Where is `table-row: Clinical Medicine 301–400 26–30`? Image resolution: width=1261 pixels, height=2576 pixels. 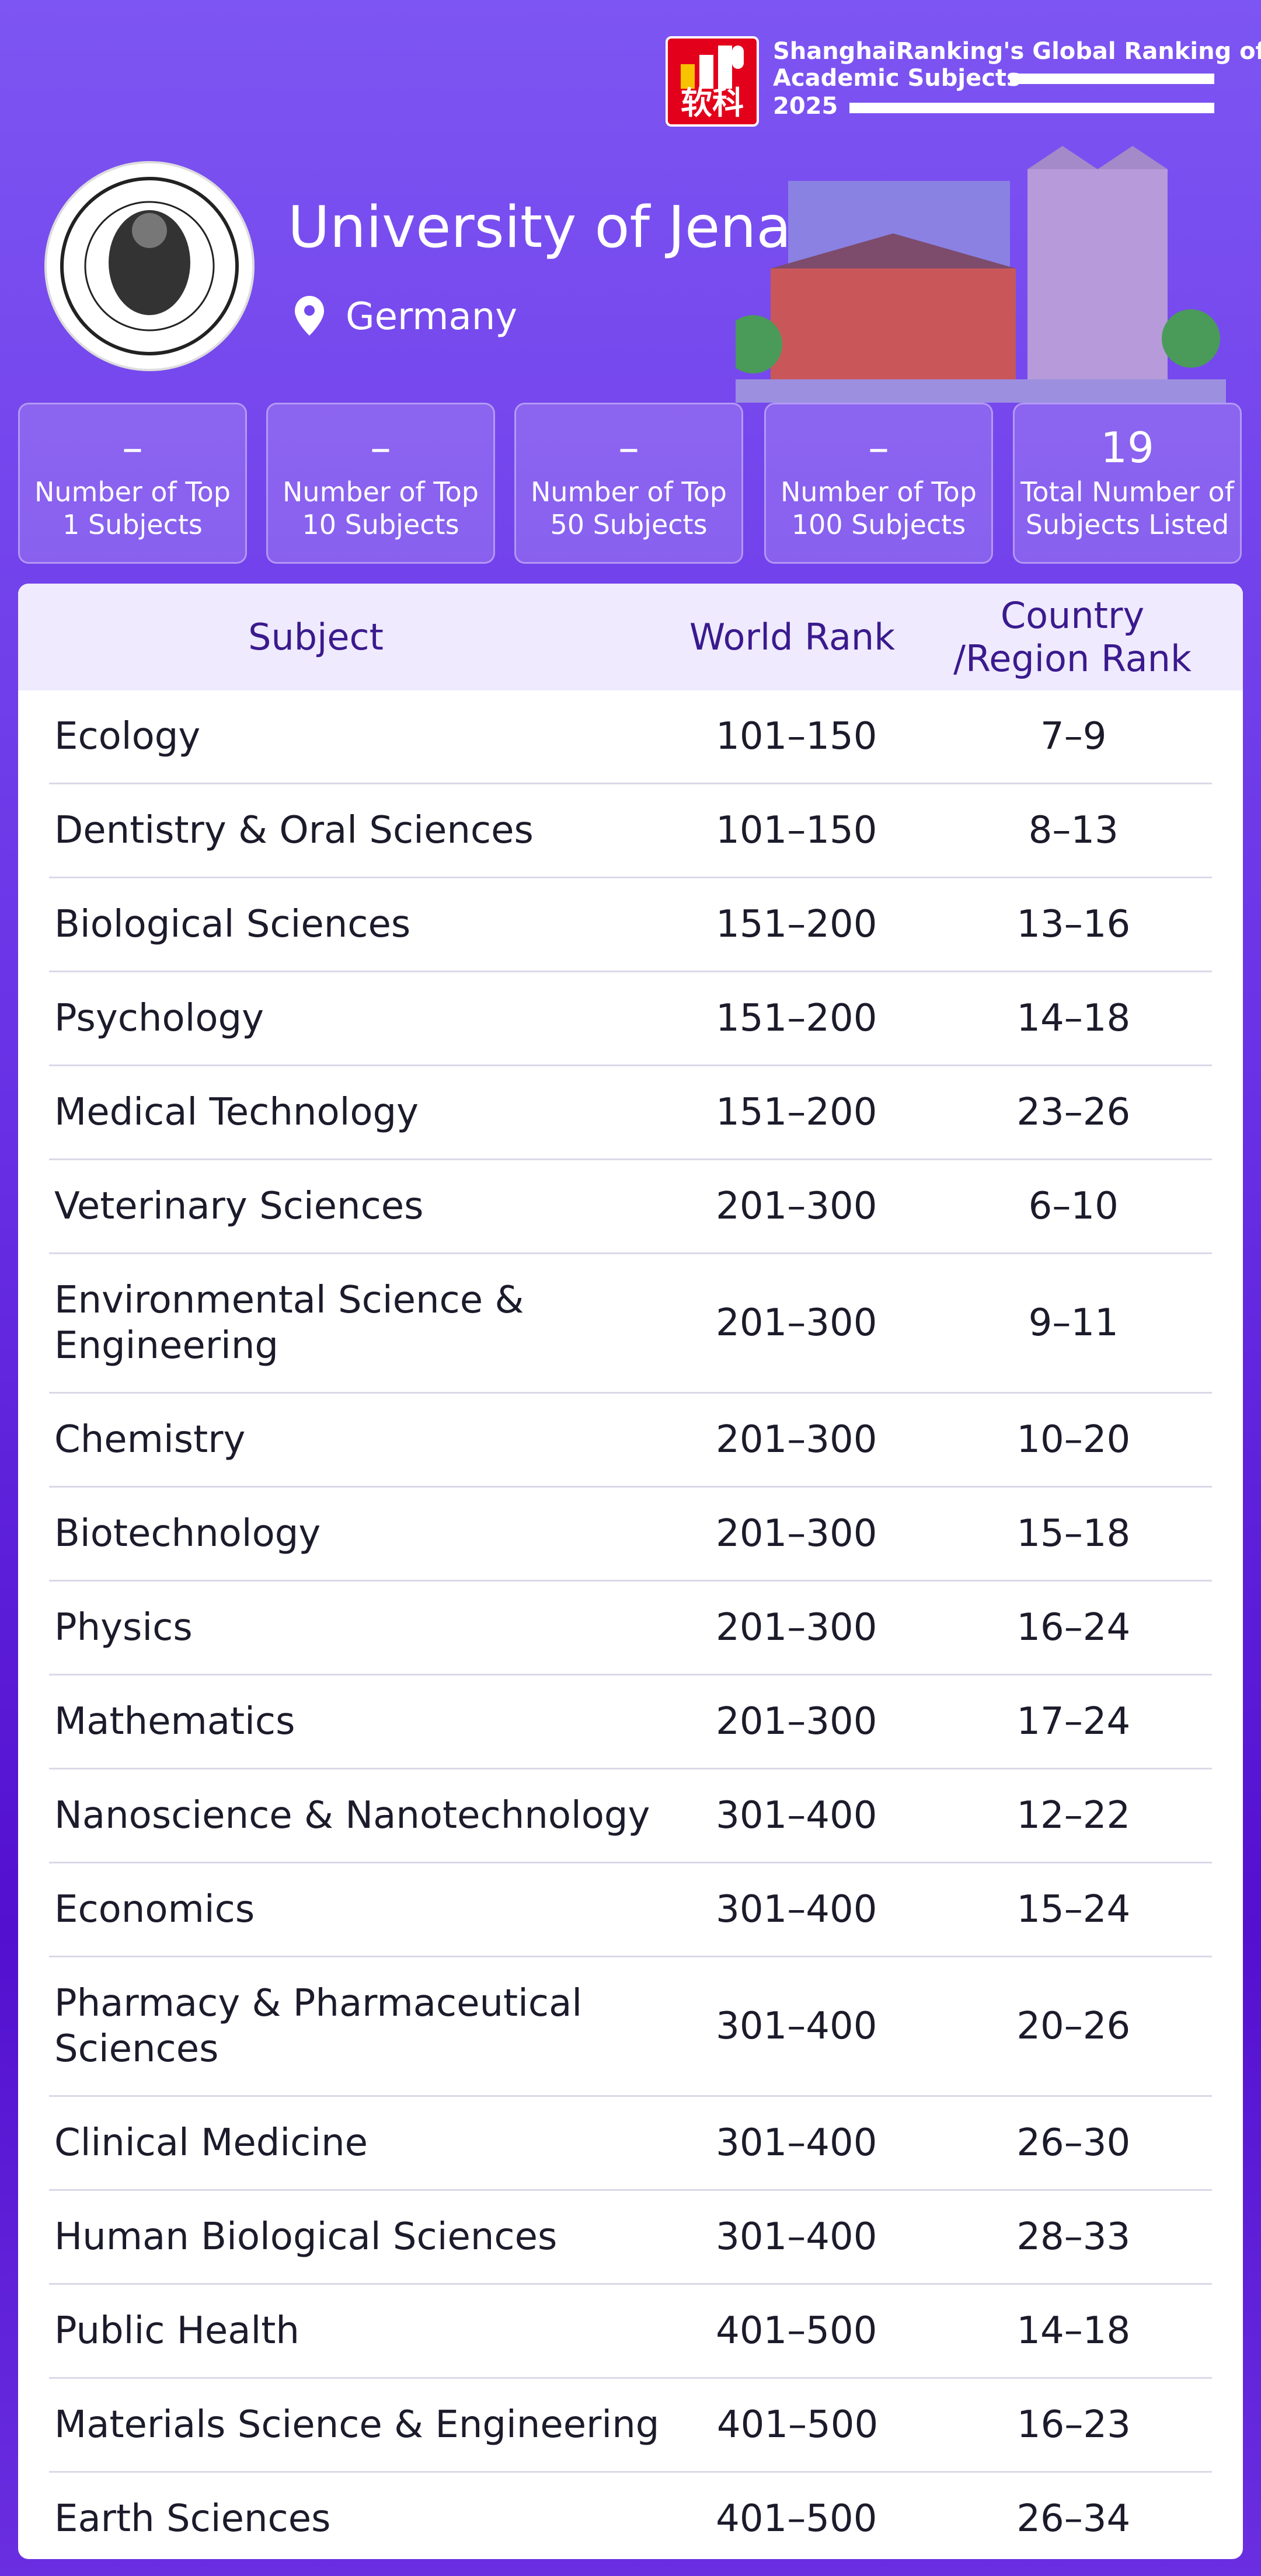 table-row: Clinical Medicine 301–400 26–30 is located at coordinates (630, 2144).